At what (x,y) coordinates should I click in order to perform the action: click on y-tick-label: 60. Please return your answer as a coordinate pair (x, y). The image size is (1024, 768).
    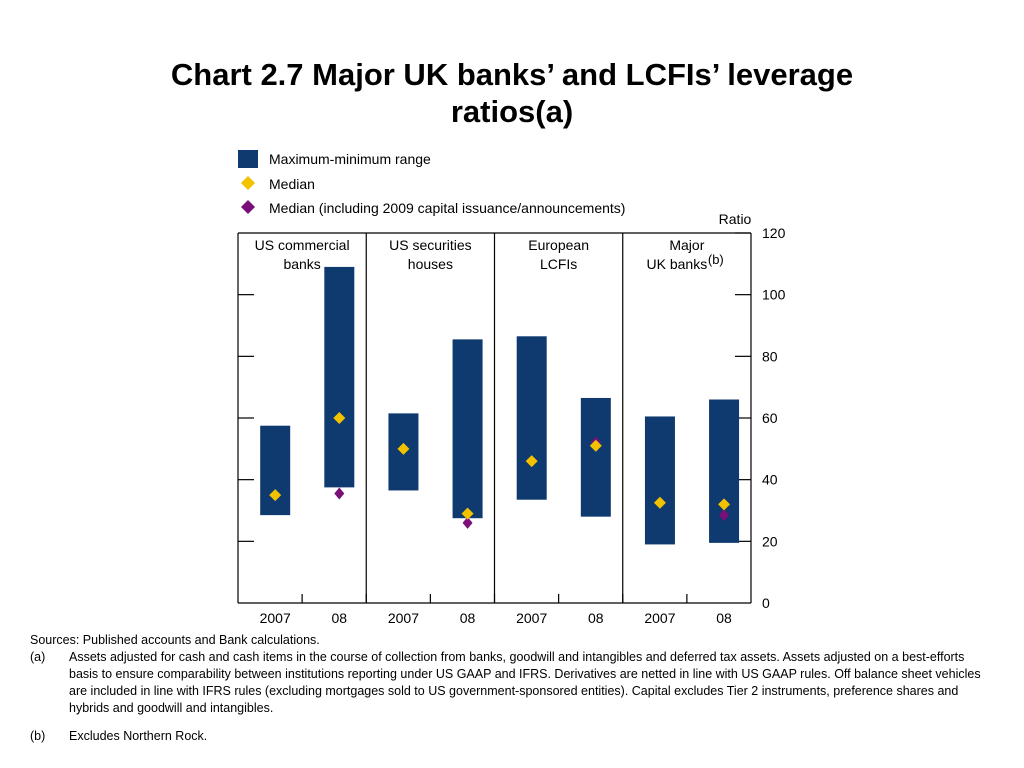
    Looking at the image, I should click on (770, 418).